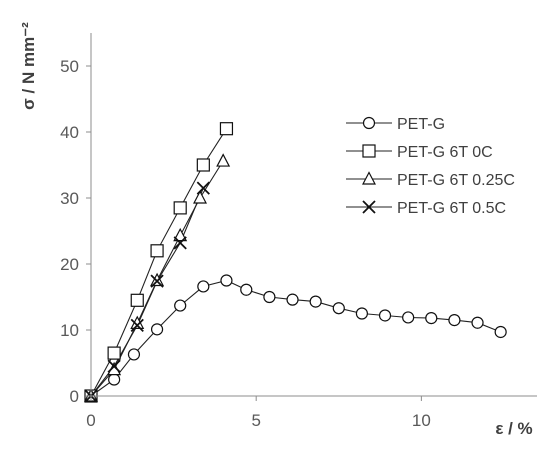 Image resolution: width=550 pixels, height=449 pixels. What do you see at coordinates (451, 208) in the screenshot?
I see `legend-label: PET-G 6T 0.5C` at bounding box center [451, 208].